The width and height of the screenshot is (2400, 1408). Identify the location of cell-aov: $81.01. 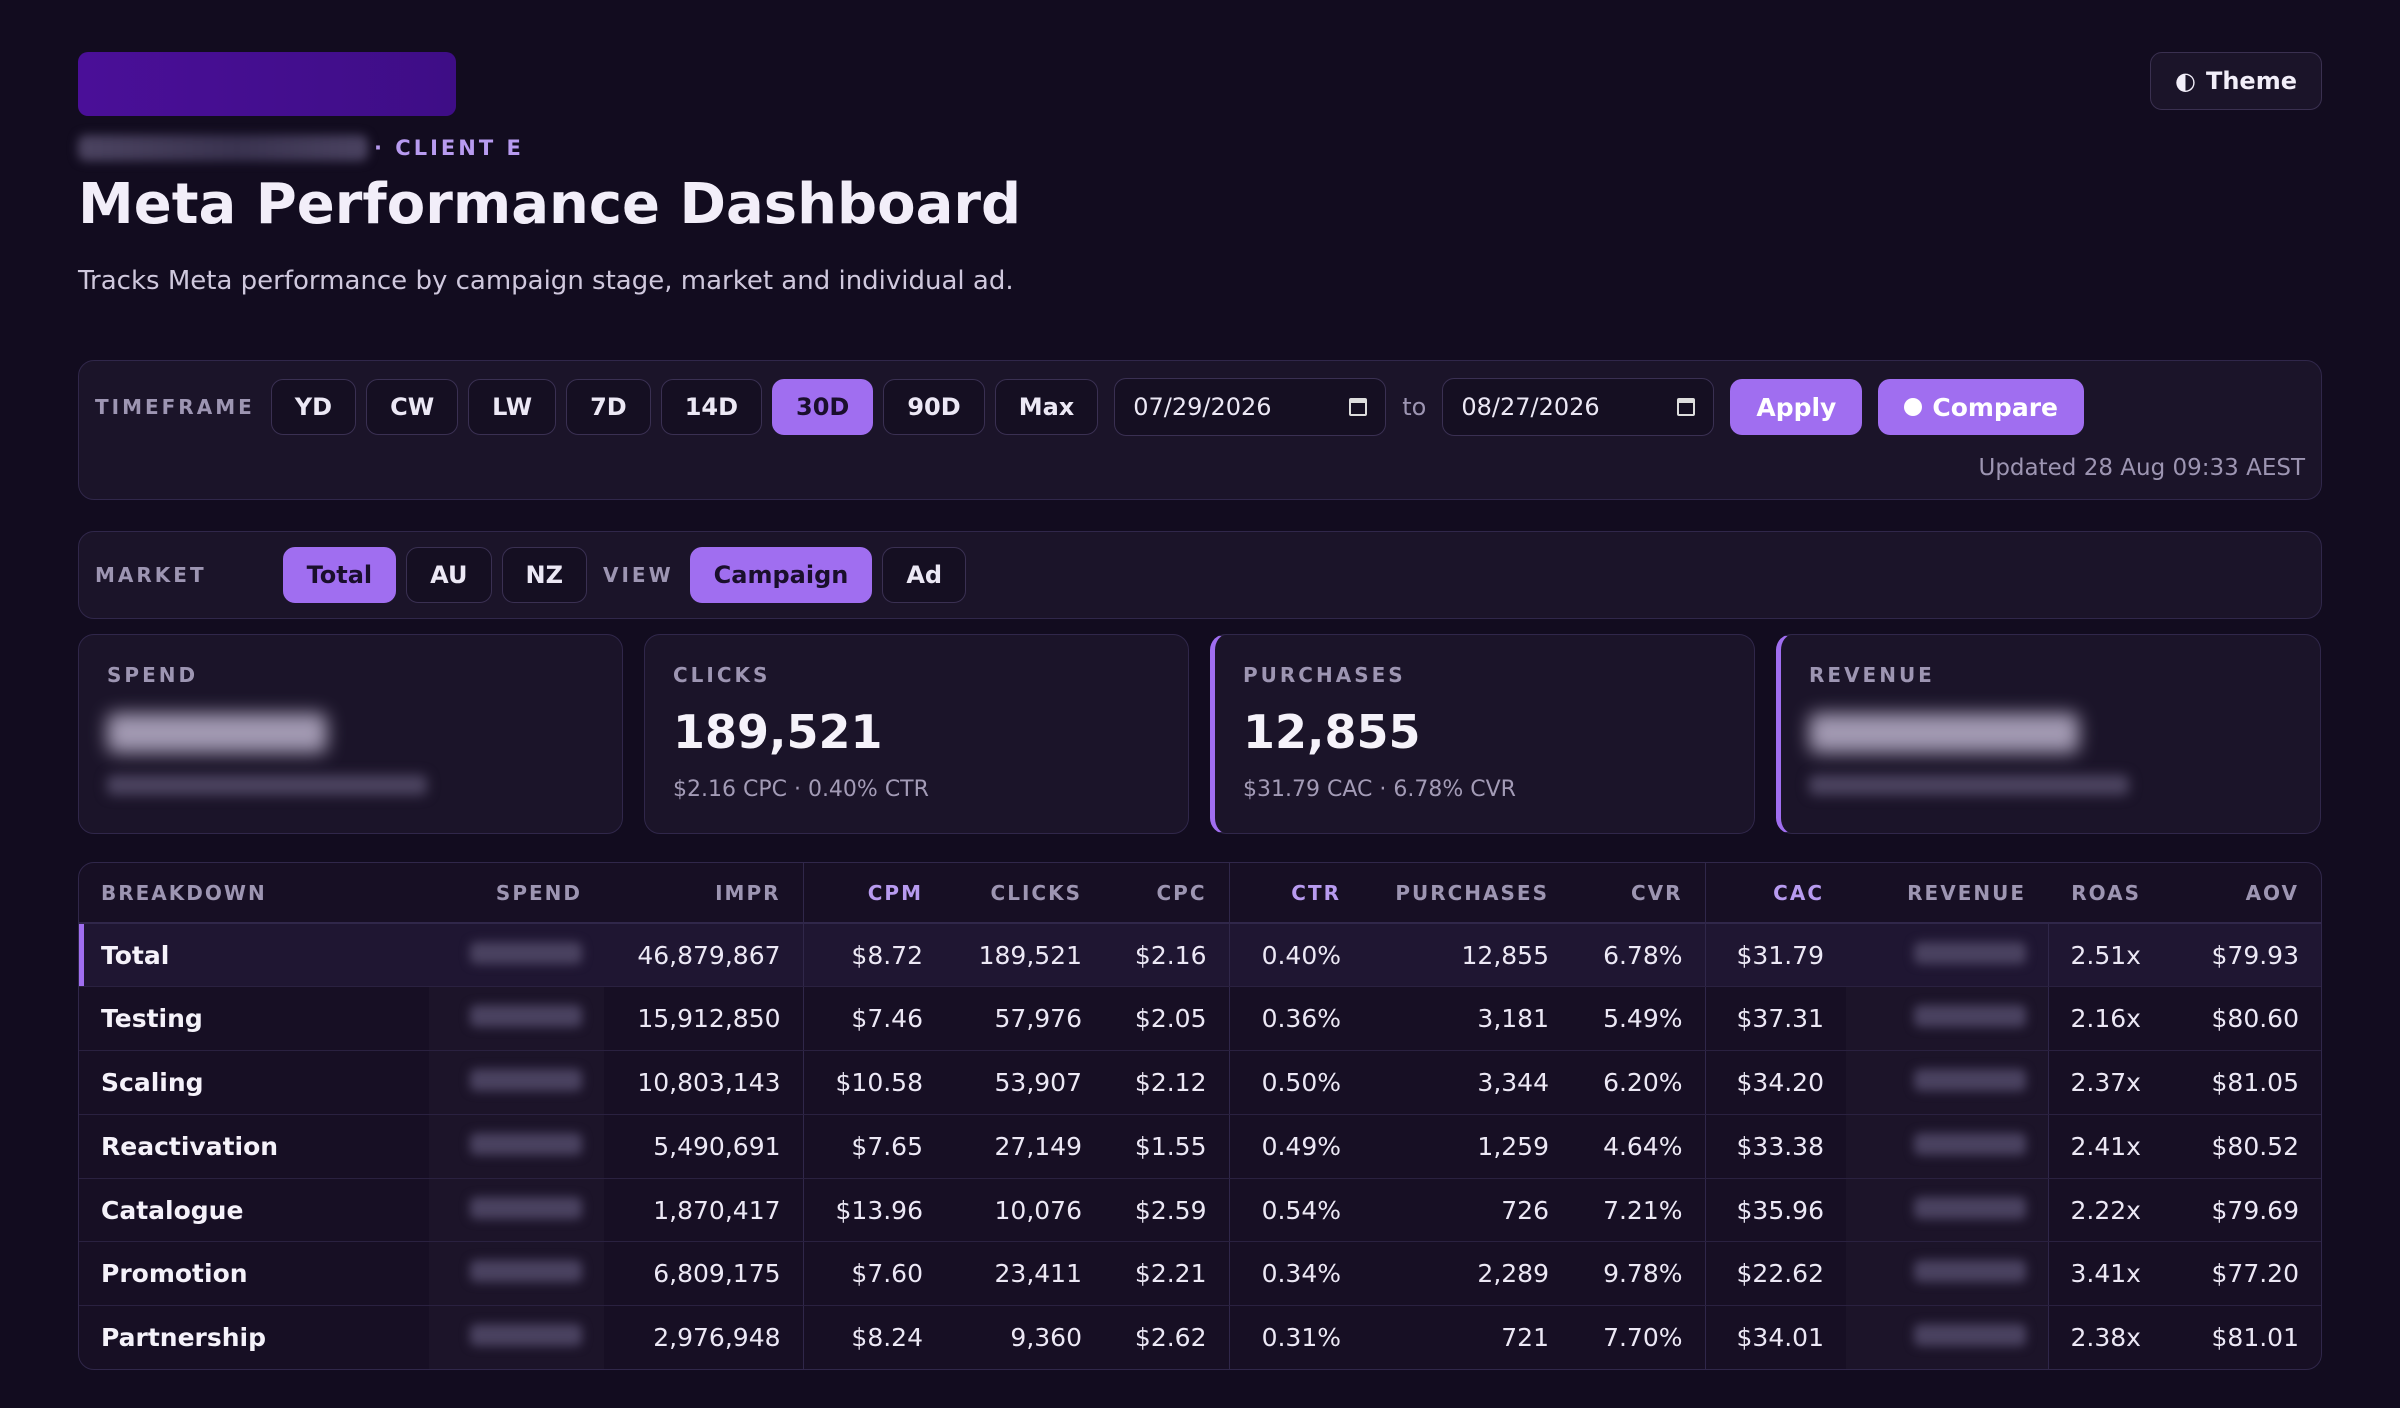
(2255, 1338).